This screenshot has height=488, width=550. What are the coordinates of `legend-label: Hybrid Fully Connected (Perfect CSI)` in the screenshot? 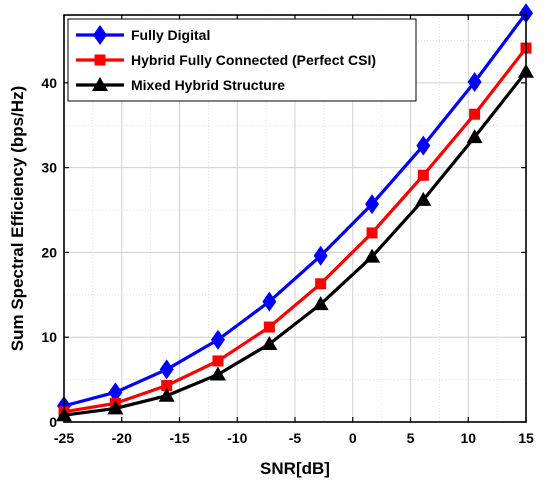 It's located at (253, 60).